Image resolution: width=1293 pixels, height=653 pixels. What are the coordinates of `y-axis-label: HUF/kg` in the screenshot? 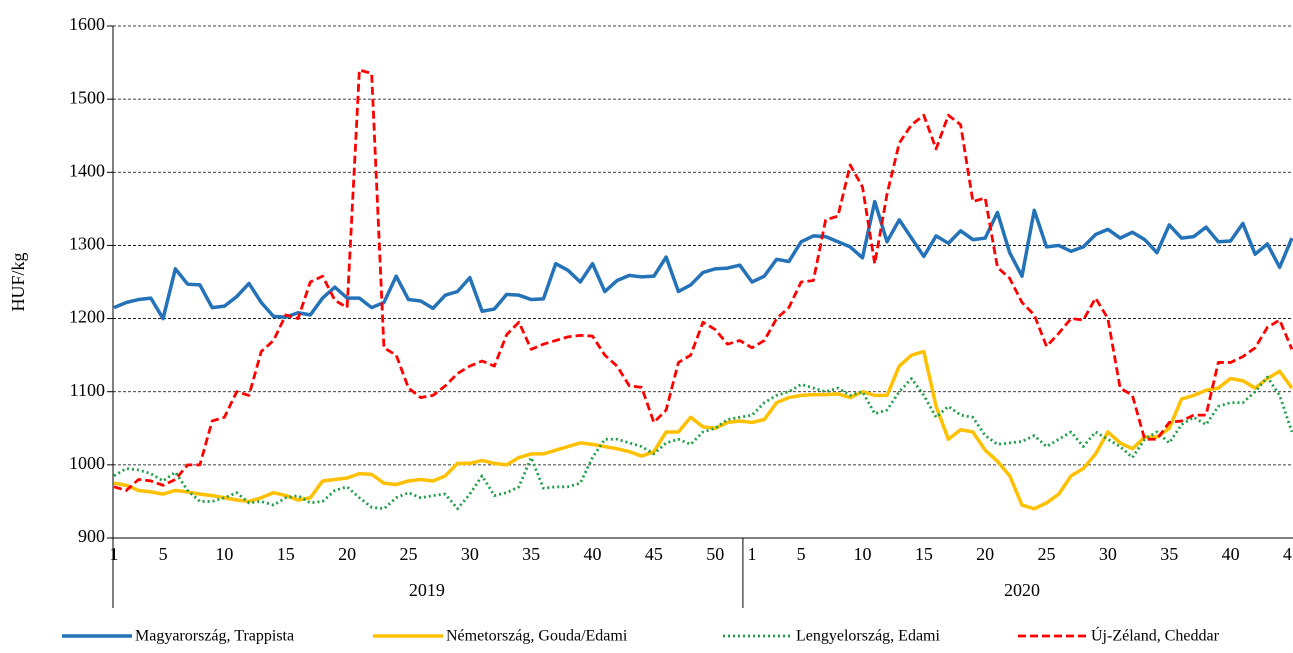 It's located at (18, 281).